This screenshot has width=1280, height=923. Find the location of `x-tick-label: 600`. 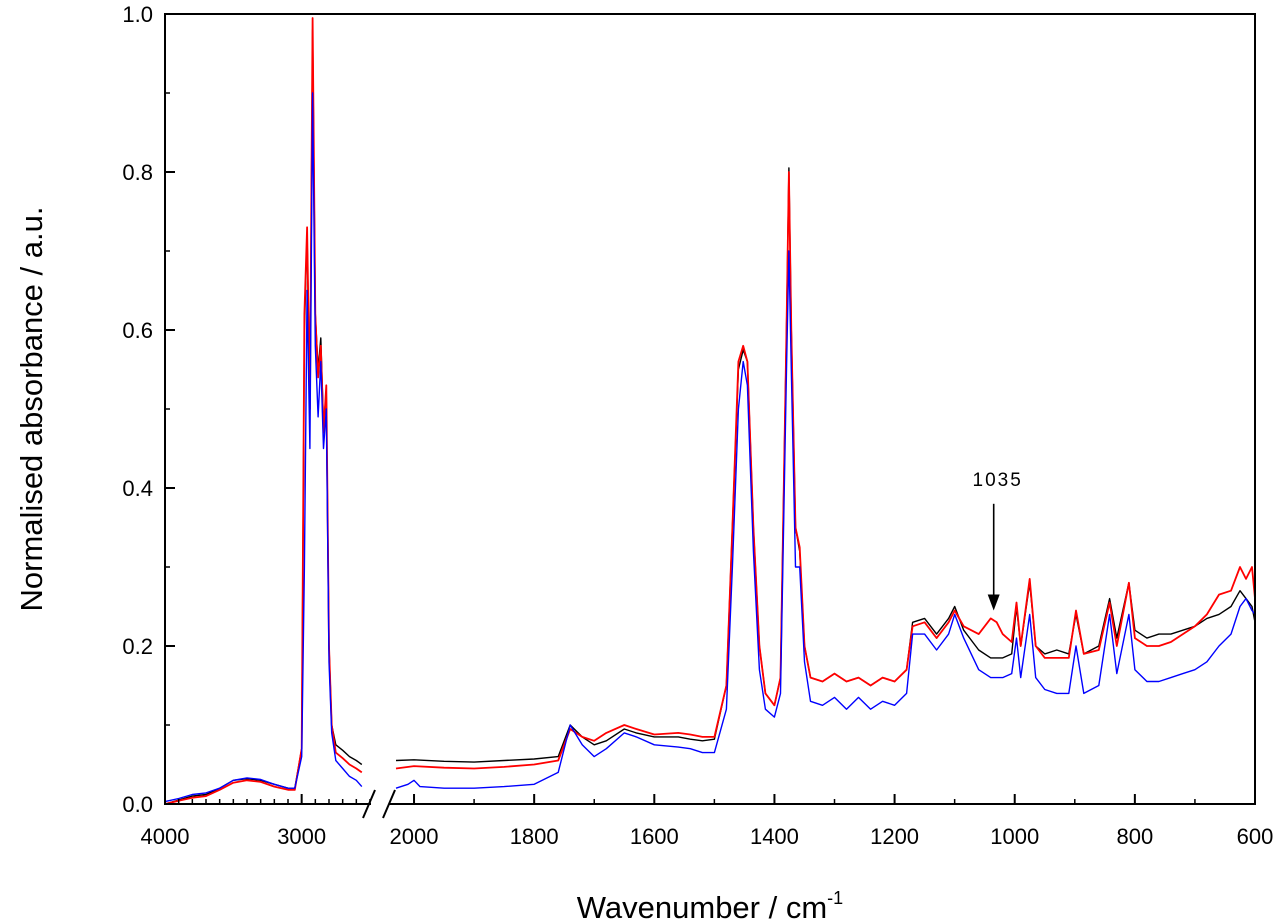

x-tick-label: 600 is located at coordinates (1255, 836).